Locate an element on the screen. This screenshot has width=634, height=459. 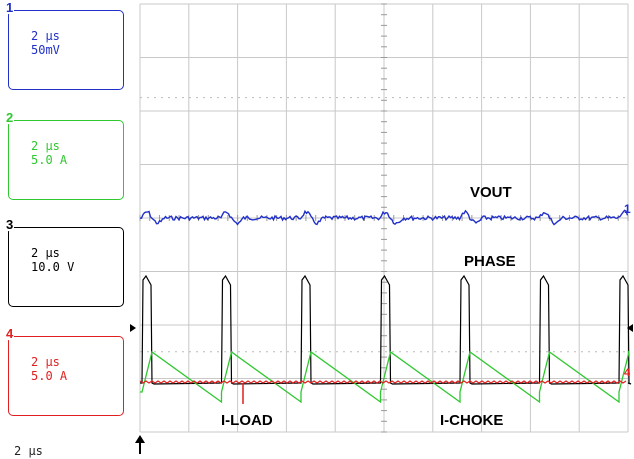
channel-1-number: 1 is located at coordinates (10, 7).